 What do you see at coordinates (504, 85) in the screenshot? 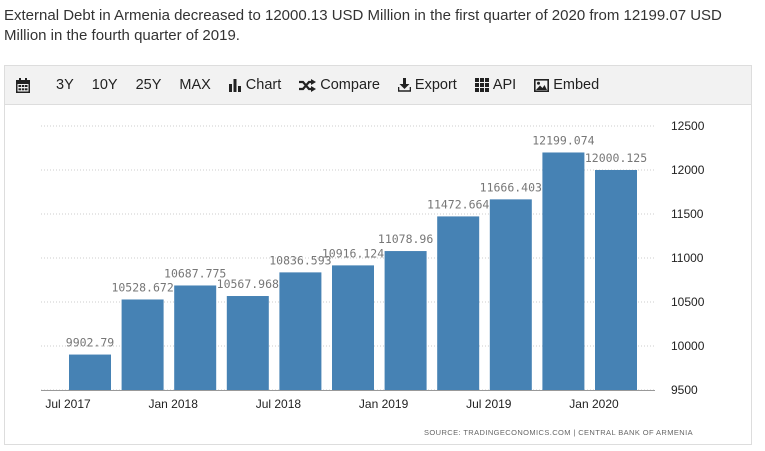
I see `api-button-label: API` at bounding box center [504, 85].